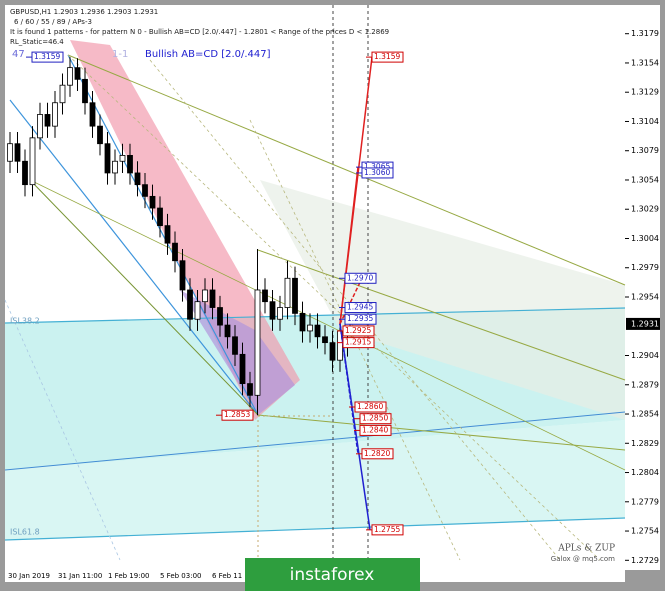 This screenshot has height=591, width=665. What do you see at coordinates (29, 576) in the screenshot?
I see `x-tick-label: 30 Jan 2019` at bounding box center [29, 576].